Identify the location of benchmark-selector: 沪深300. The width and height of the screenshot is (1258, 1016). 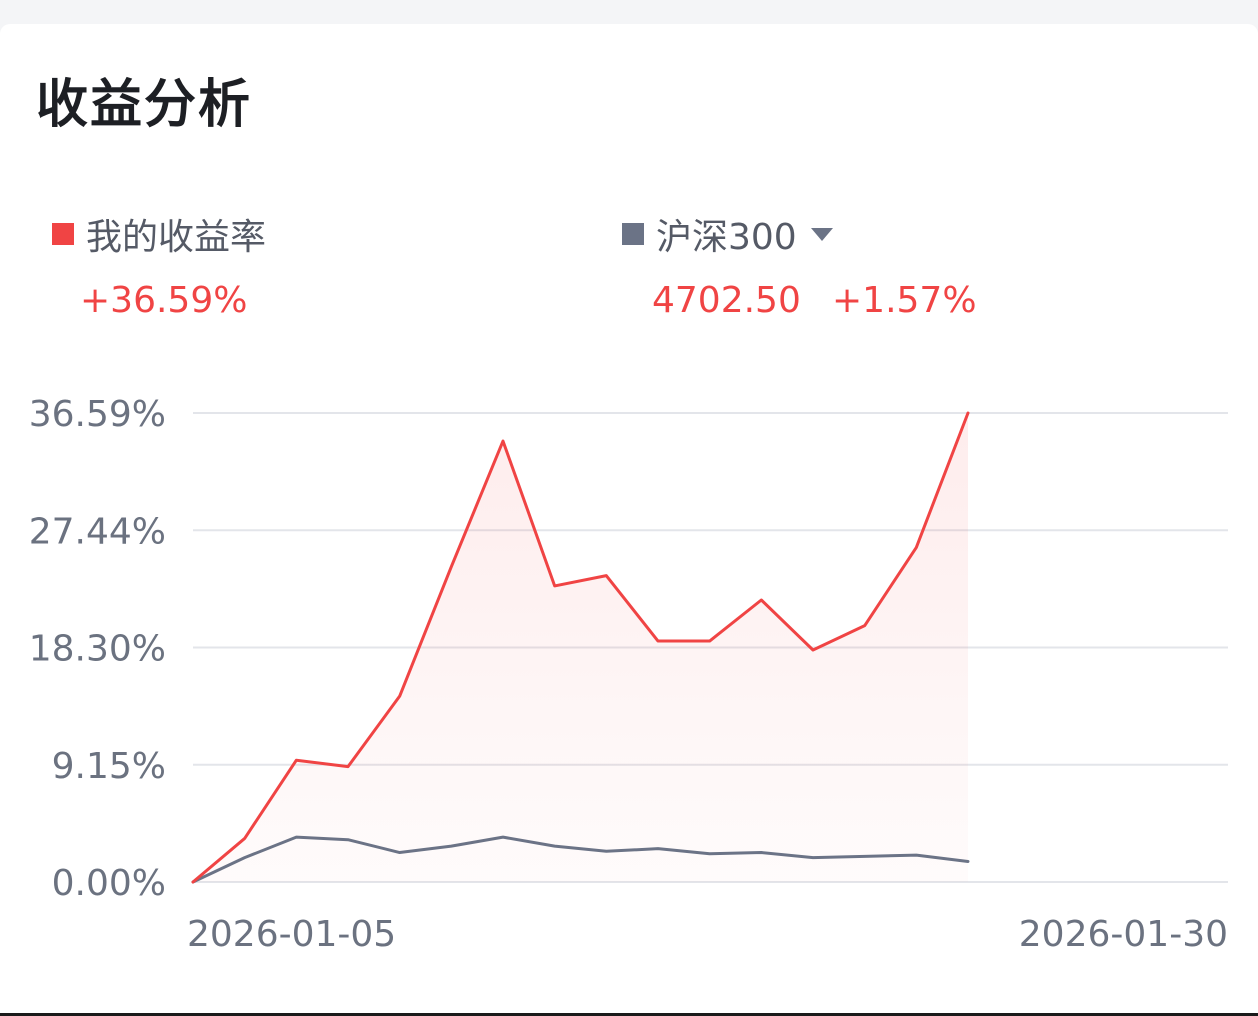
(727, 234).